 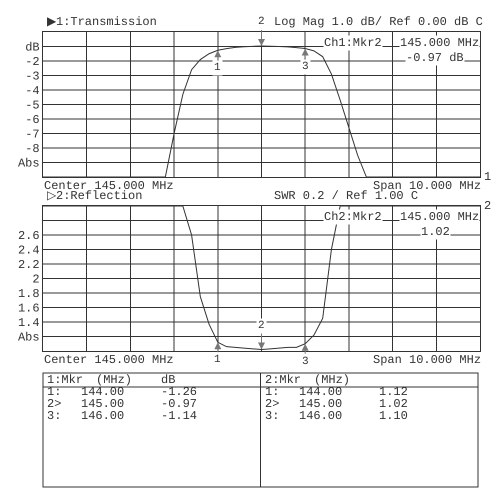 I want to click on y-tick-label: 1.4, so click(x=29, y=323).